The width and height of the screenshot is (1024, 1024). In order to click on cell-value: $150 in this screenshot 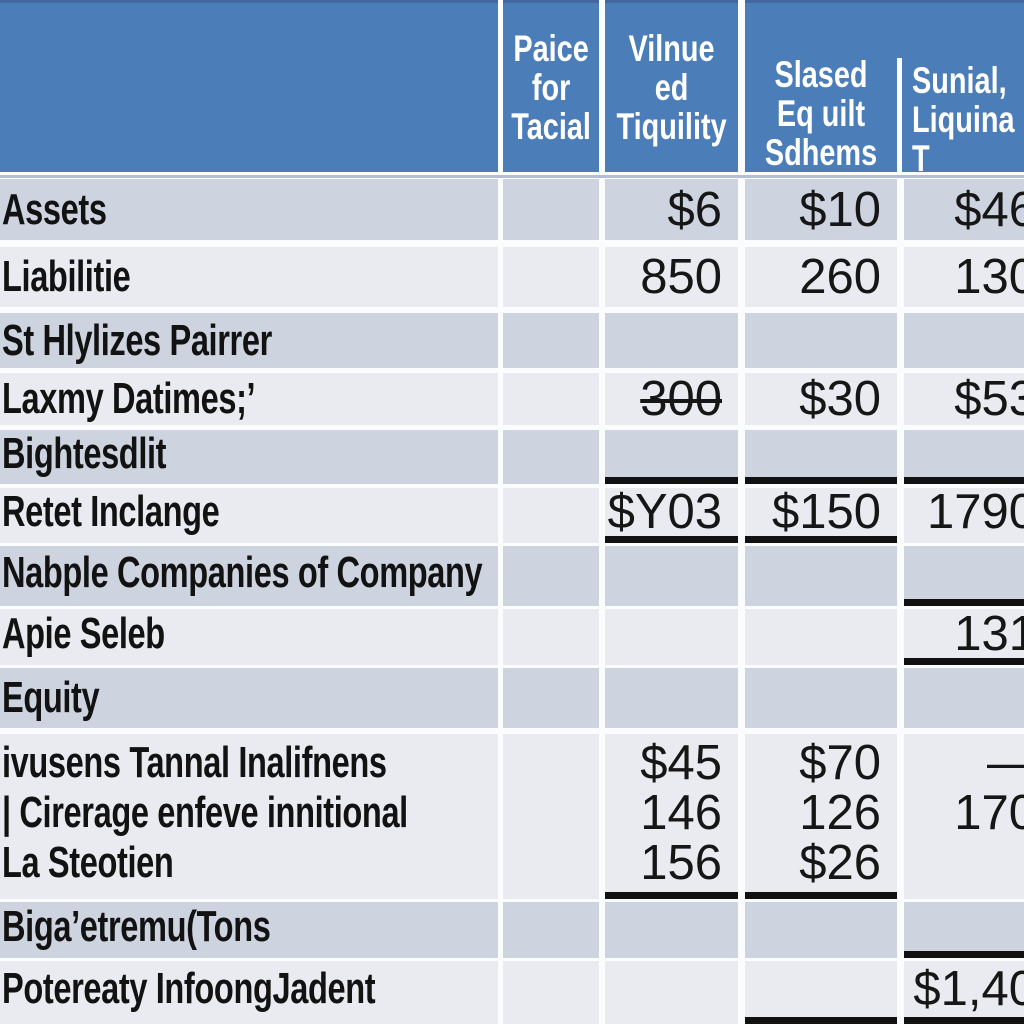, I will do `click(826, 512)`.